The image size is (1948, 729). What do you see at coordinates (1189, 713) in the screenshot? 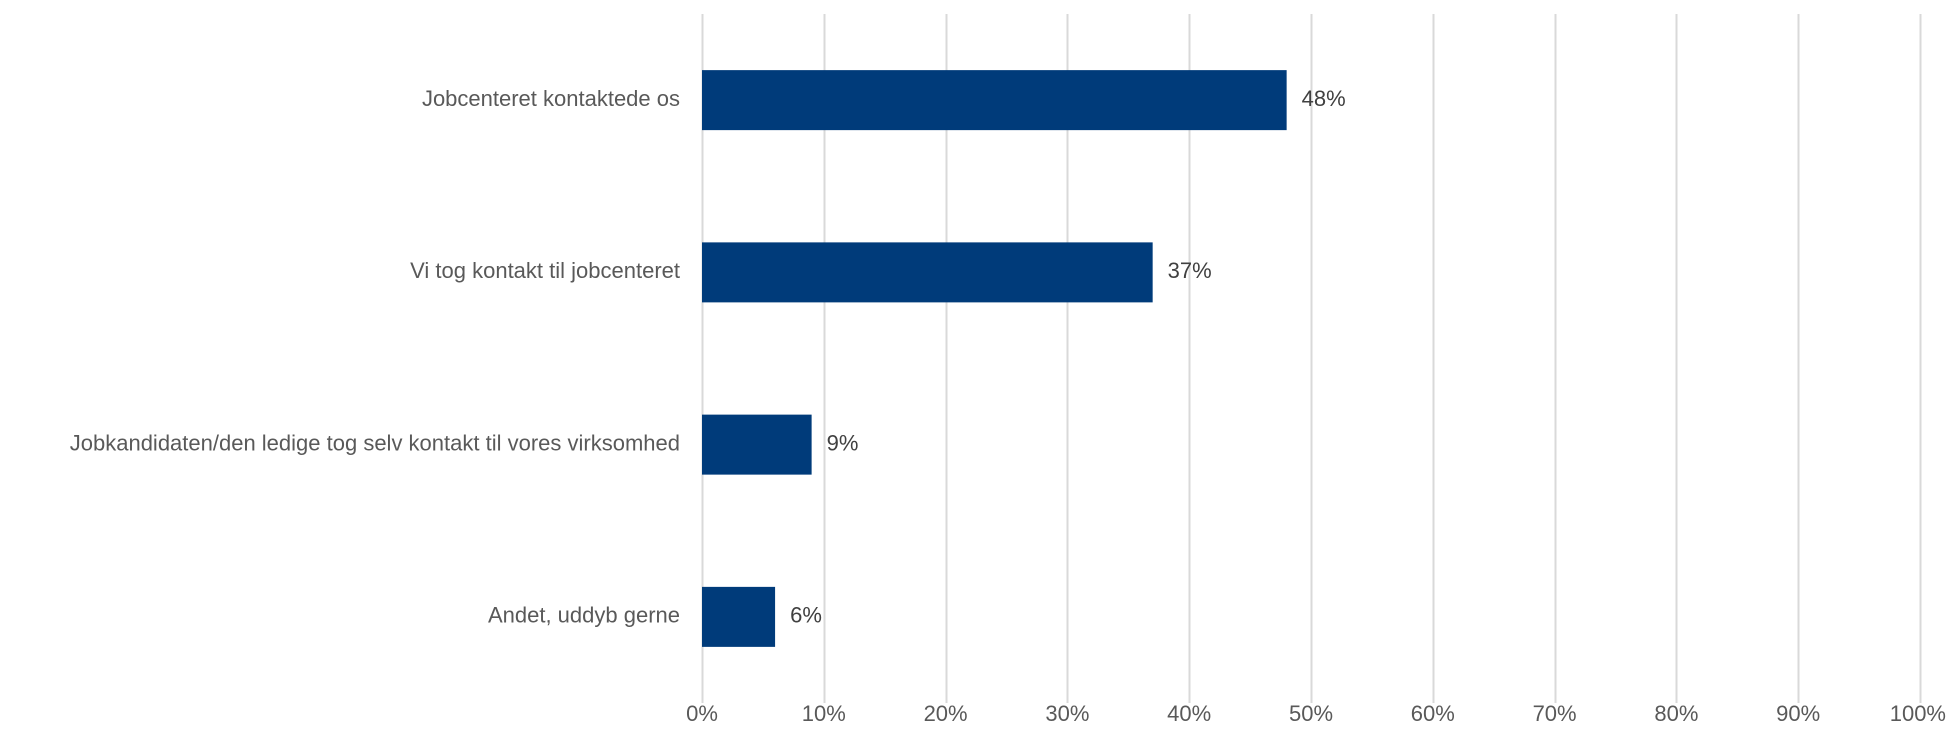
I see `x-tick-label: 40%` at bounding box center [1189, 713].